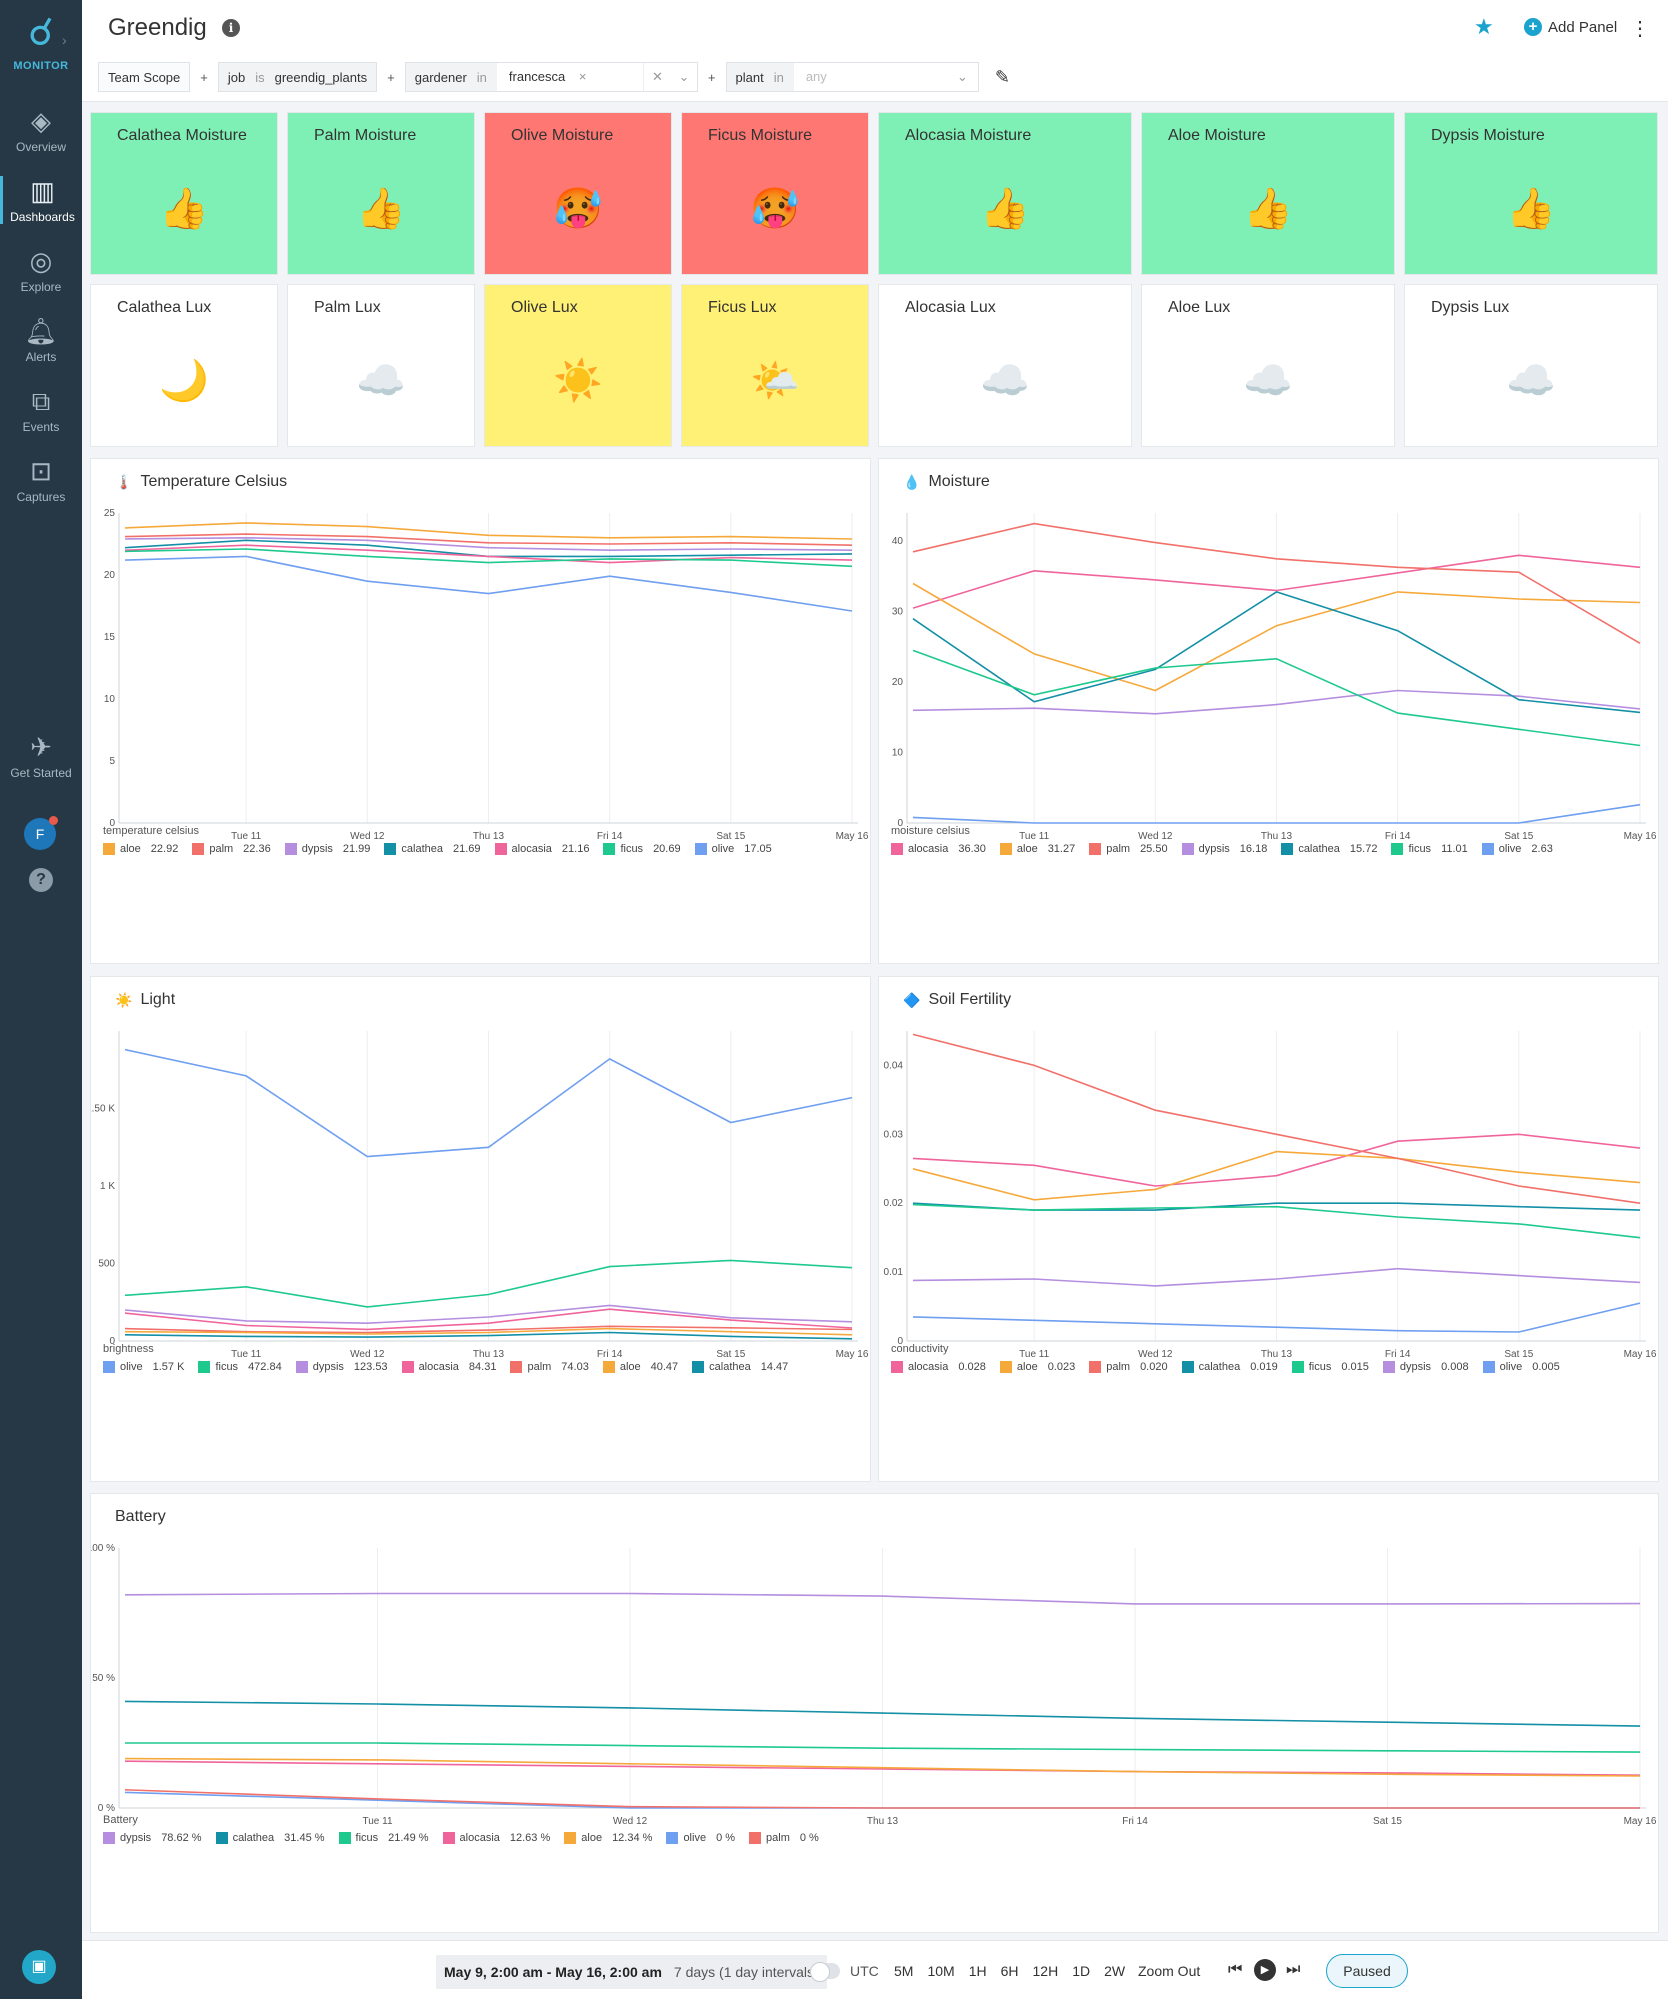 The width and height of the screenshot is (1668, 1999). I want to click on sidebar-item-events: ⧉ Events, so click(41, 410).